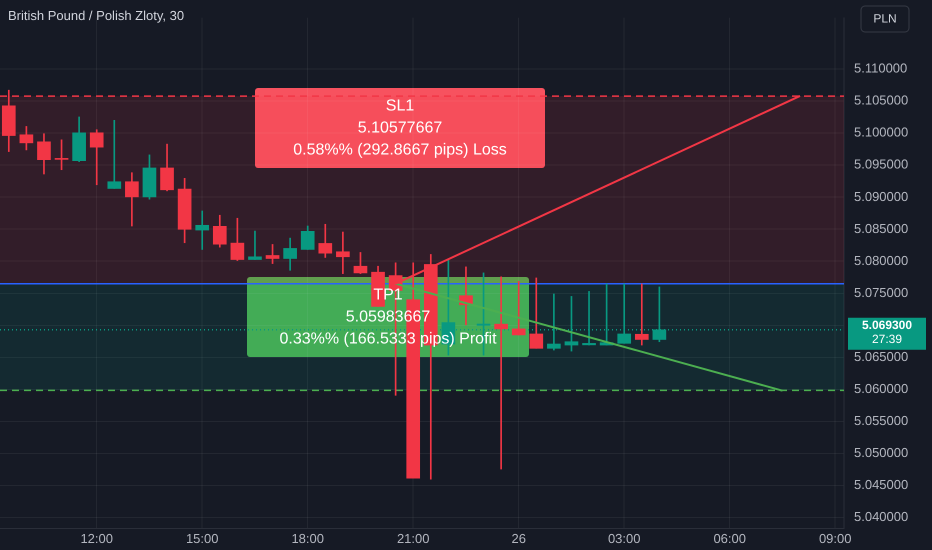 The height and width of the screenshot is (550, 932). Describe the element at coordinates (96, 15) in the screenshot. I see `chart-title: British Pound / Polish Zloty, 30` at that location.